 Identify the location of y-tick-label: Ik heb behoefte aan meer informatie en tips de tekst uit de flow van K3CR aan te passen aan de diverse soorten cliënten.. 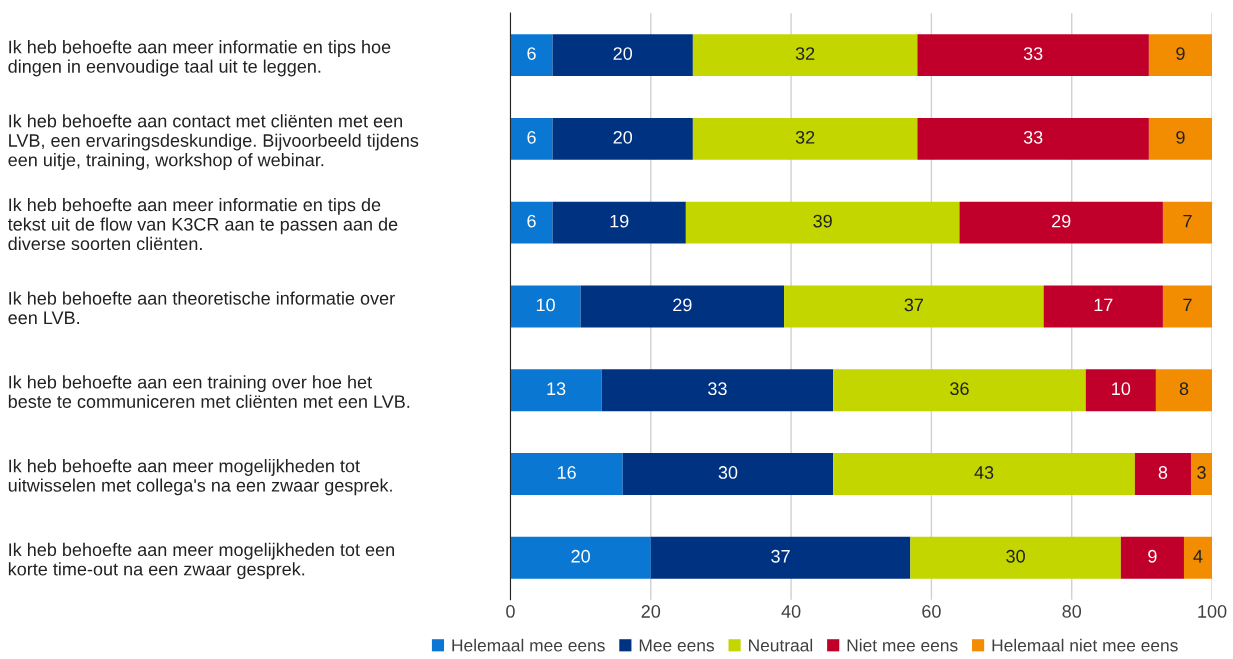
(202, 224).